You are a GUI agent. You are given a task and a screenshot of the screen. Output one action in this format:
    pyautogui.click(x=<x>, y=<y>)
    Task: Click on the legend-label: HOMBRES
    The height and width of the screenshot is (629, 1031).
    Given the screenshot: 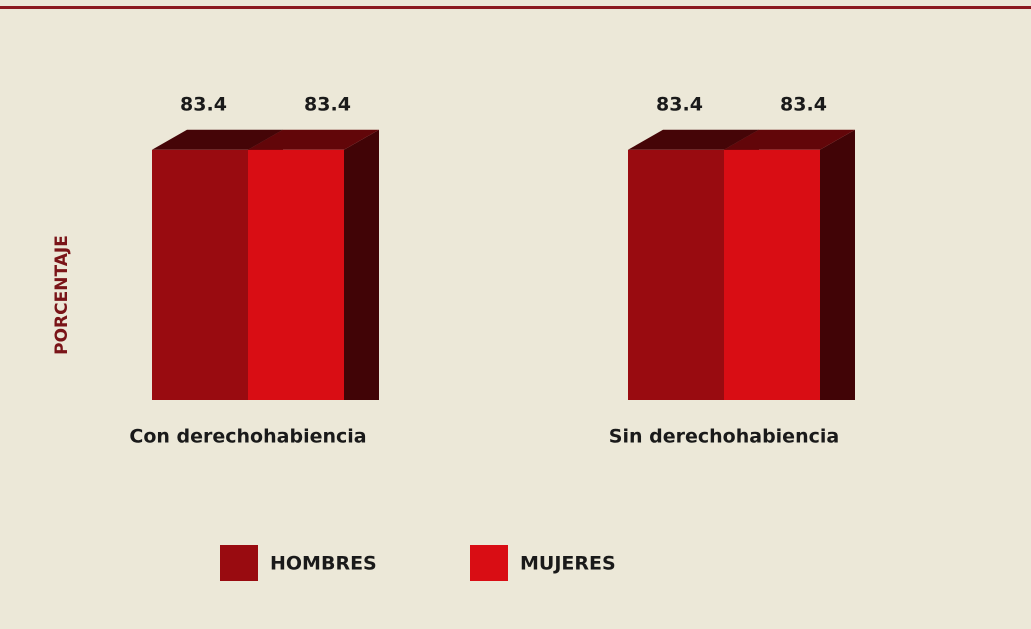 What is the action you would take?
    pyautogui.click(x=323, y=564)
    